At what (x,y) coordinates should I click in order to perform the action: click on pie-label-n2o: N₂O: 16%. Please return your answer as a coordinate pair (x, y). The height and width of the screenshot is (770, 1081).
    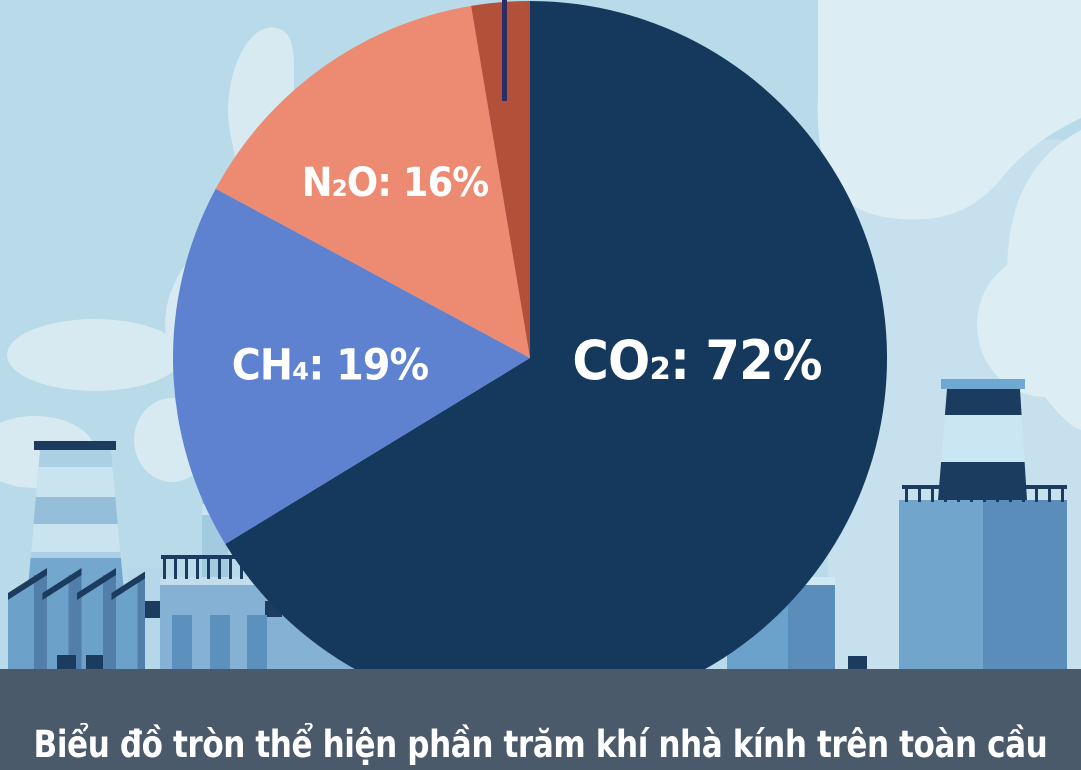
    Looking at the image, I should click on (395, 183).